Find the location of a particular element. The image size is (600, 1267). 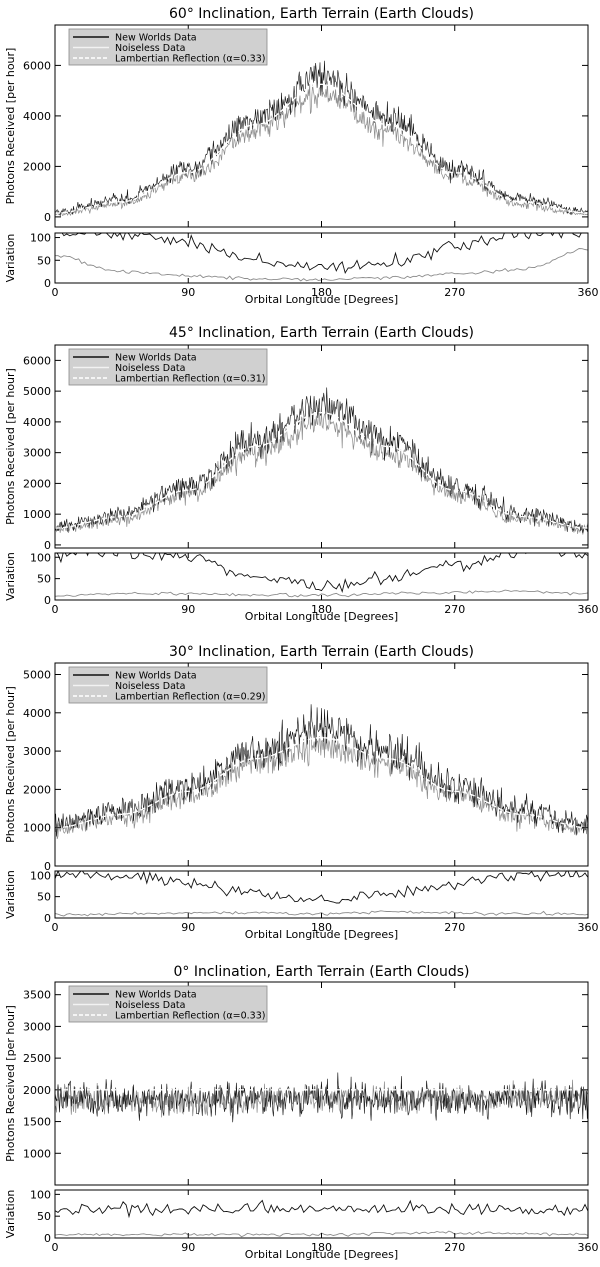

legend-label: Lambertian Reflection (α=0.33) is located at coordinates (190, 1016).